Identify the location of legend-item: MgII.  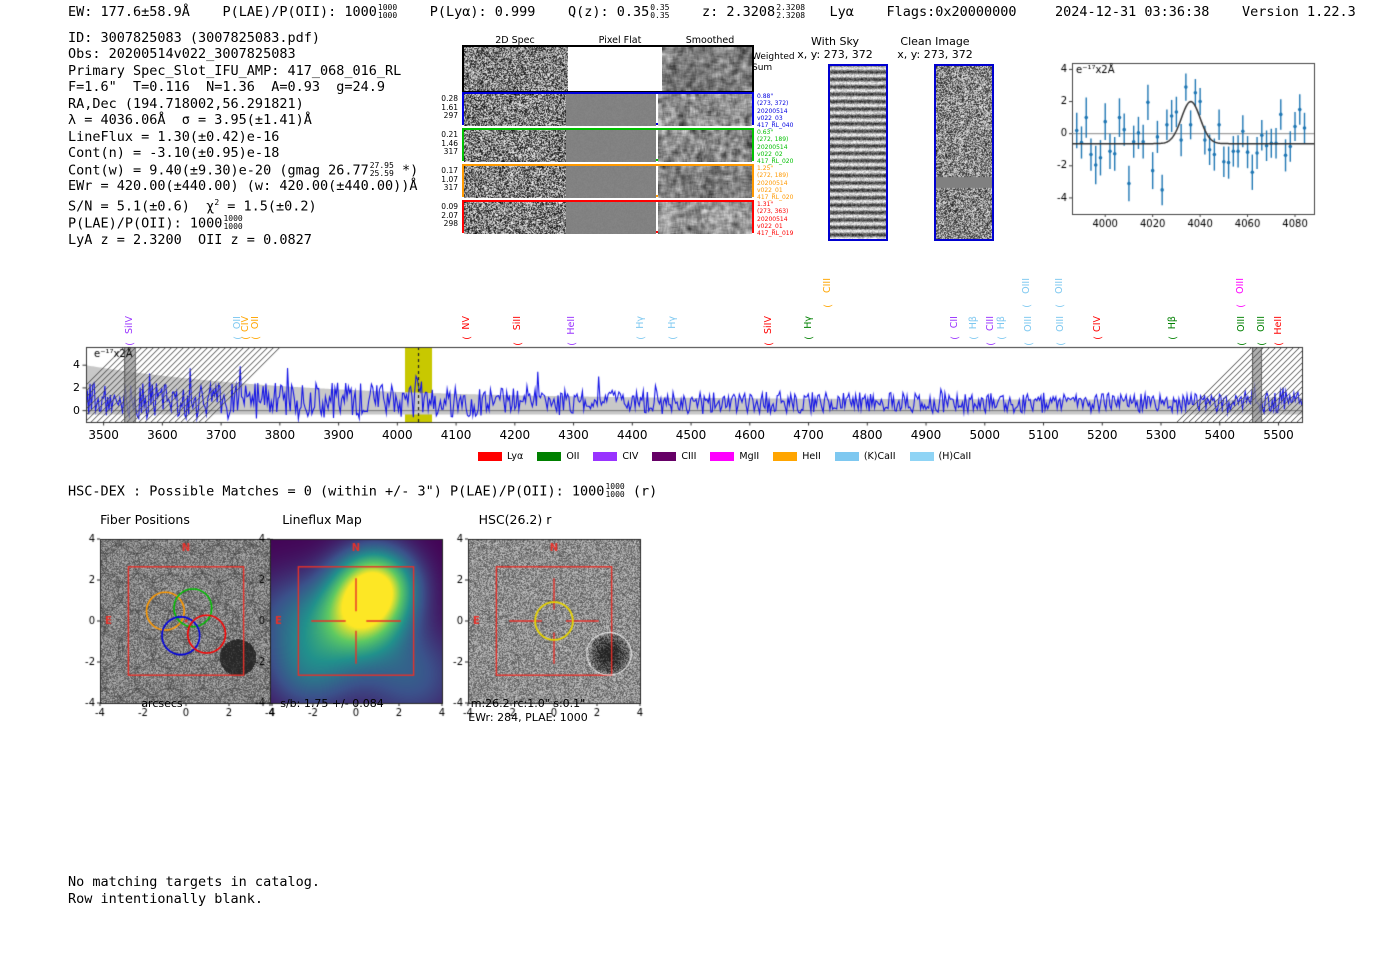
(734, 456).